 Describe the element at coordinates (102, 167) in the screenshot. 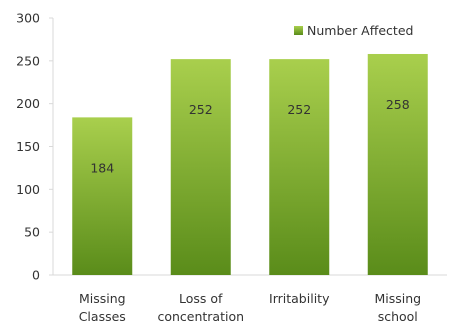

I see `bar-data-label: 184` at that location.